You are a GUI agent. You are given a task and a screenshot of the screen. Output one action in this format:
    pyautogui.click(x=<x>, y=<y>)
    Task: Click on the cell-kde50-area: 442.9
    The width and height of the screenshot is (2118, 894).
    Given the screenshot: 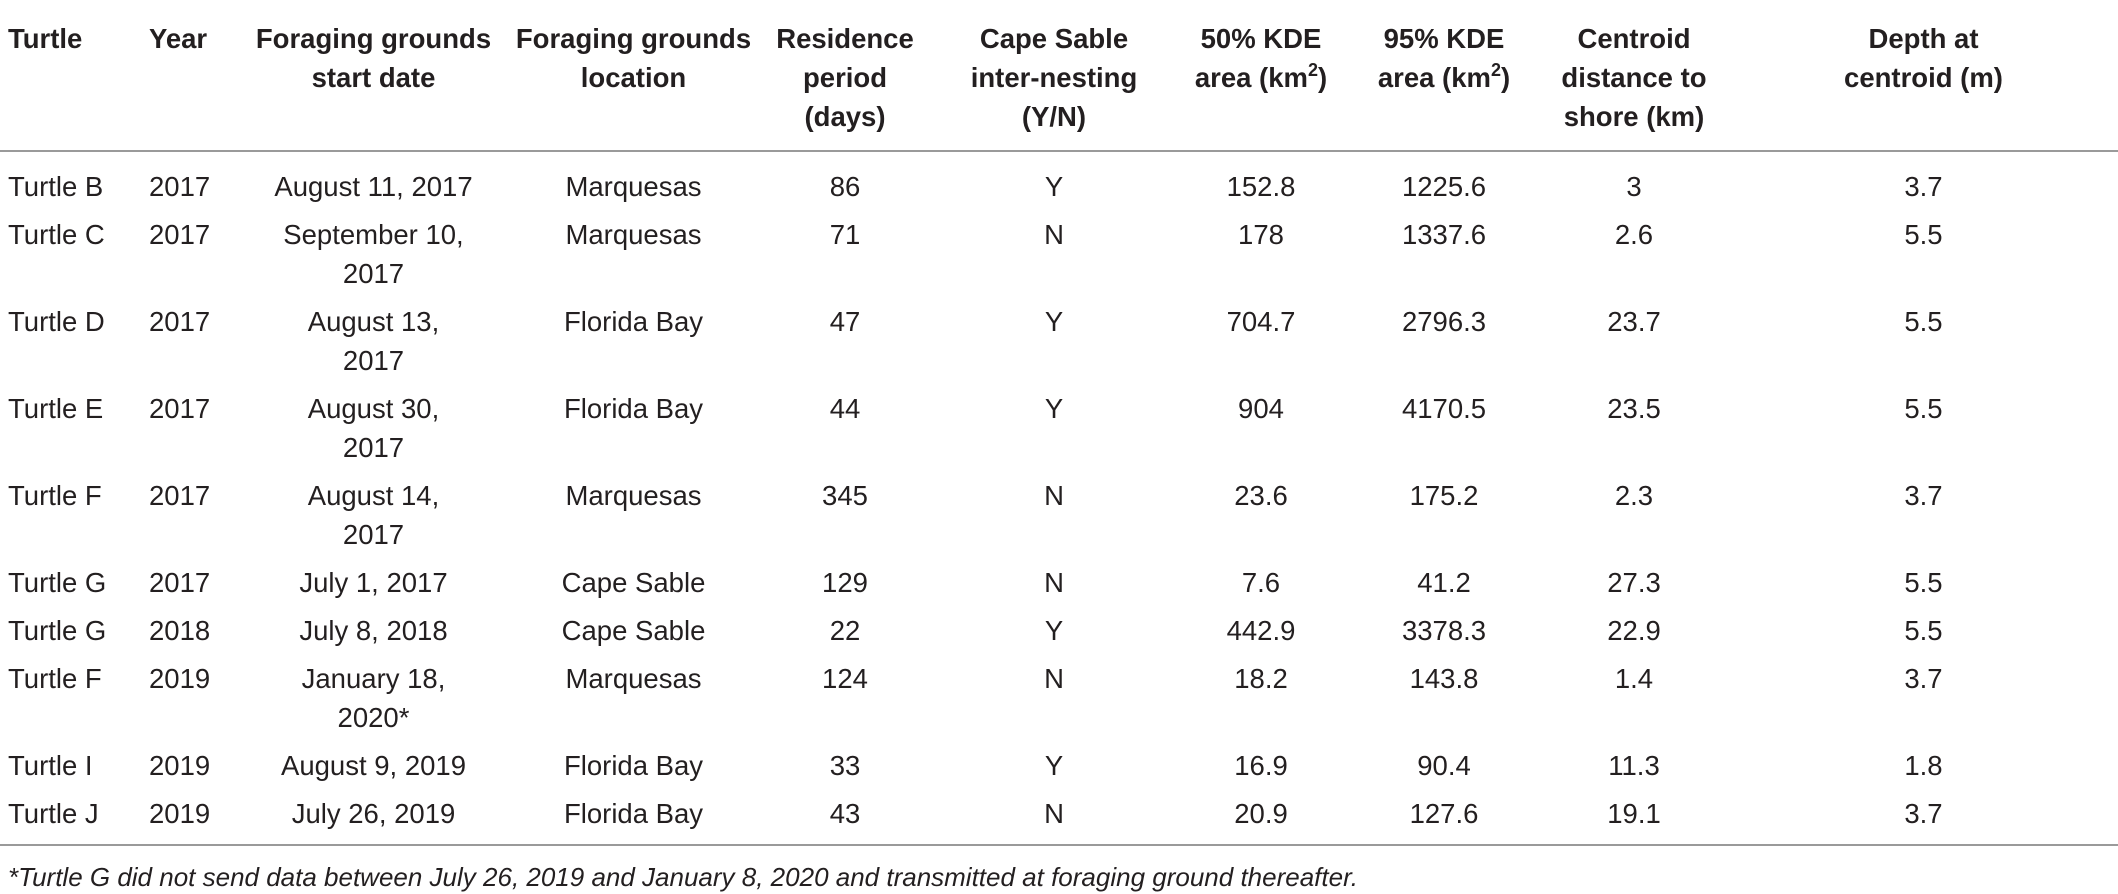 What is the action you would take?
    pyautogui.click(x=1261, y=630)
    